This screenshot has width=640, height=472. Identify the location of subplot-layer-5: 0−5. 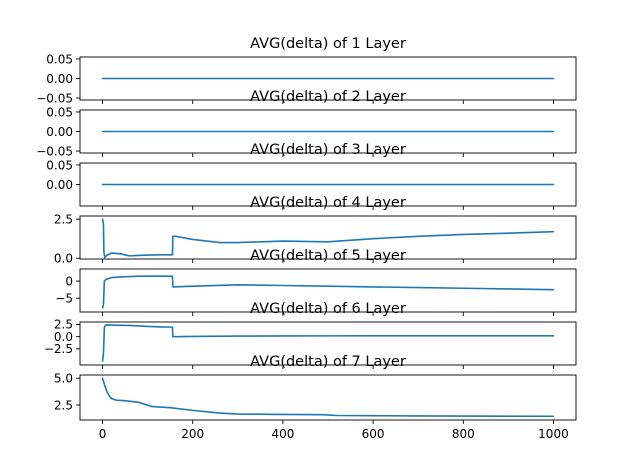
(316, 292).